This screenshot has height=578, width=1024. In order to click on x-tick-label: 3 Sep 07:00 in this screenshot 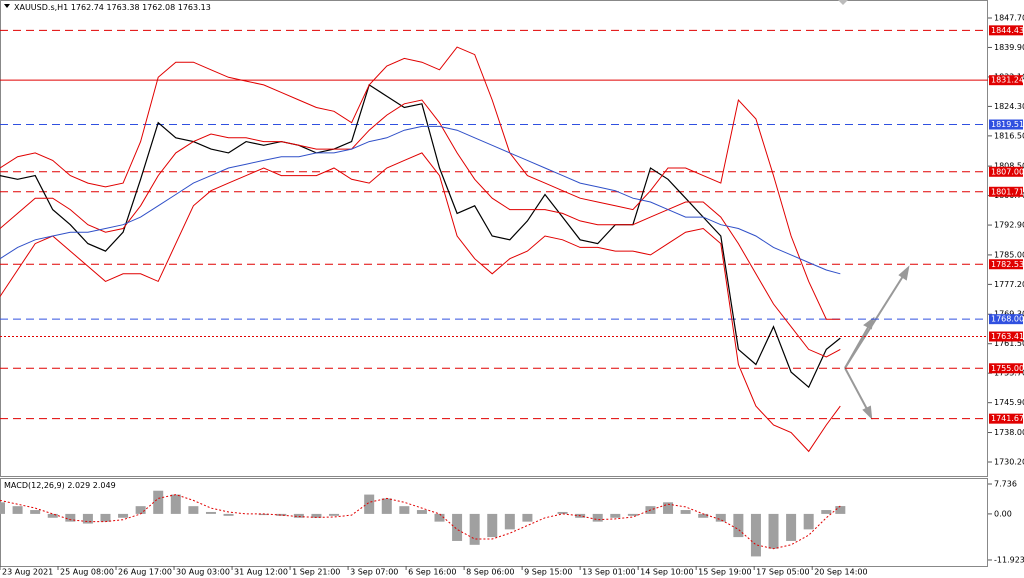, I will do `click(374, 572)`.